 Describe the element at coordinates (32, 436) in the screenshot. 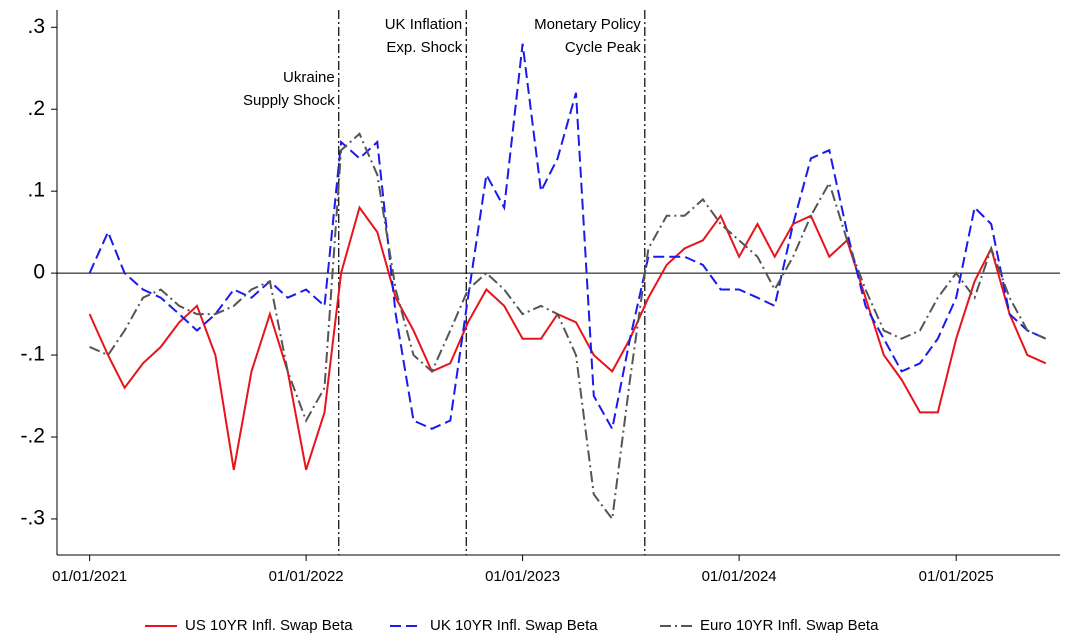

I see `y-tick-label: -.2` at that location.